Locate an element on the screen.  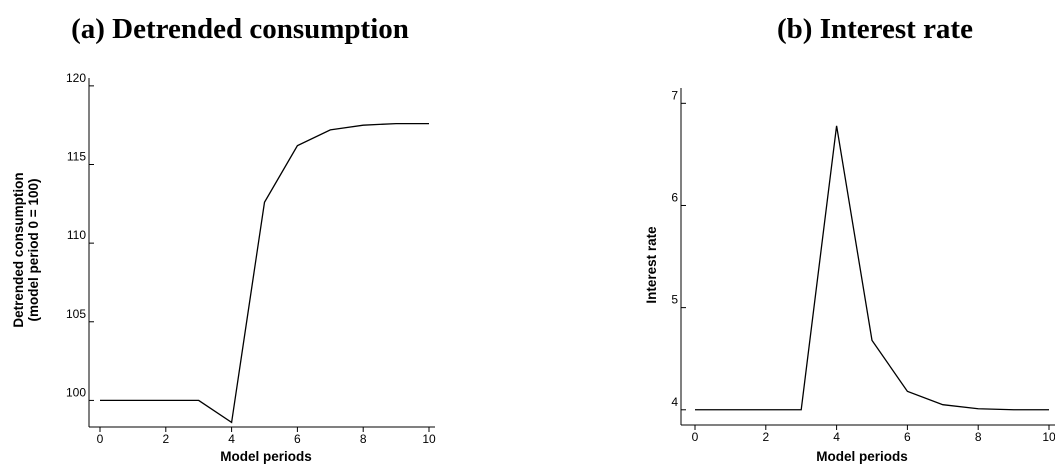
a-y-tick-label: 105 is located at coordinates (76, 314).